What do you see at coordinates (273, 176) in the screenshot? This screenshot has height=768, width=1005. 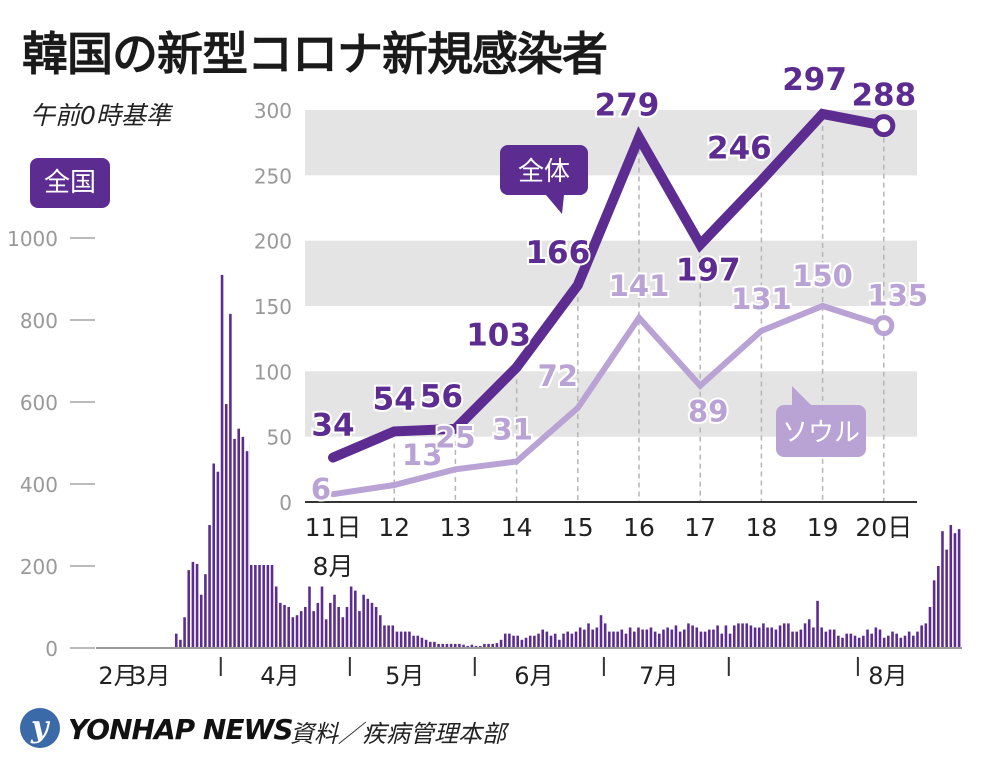 I see `line-y-tick-label: 250` at bounding box center [273, 176].